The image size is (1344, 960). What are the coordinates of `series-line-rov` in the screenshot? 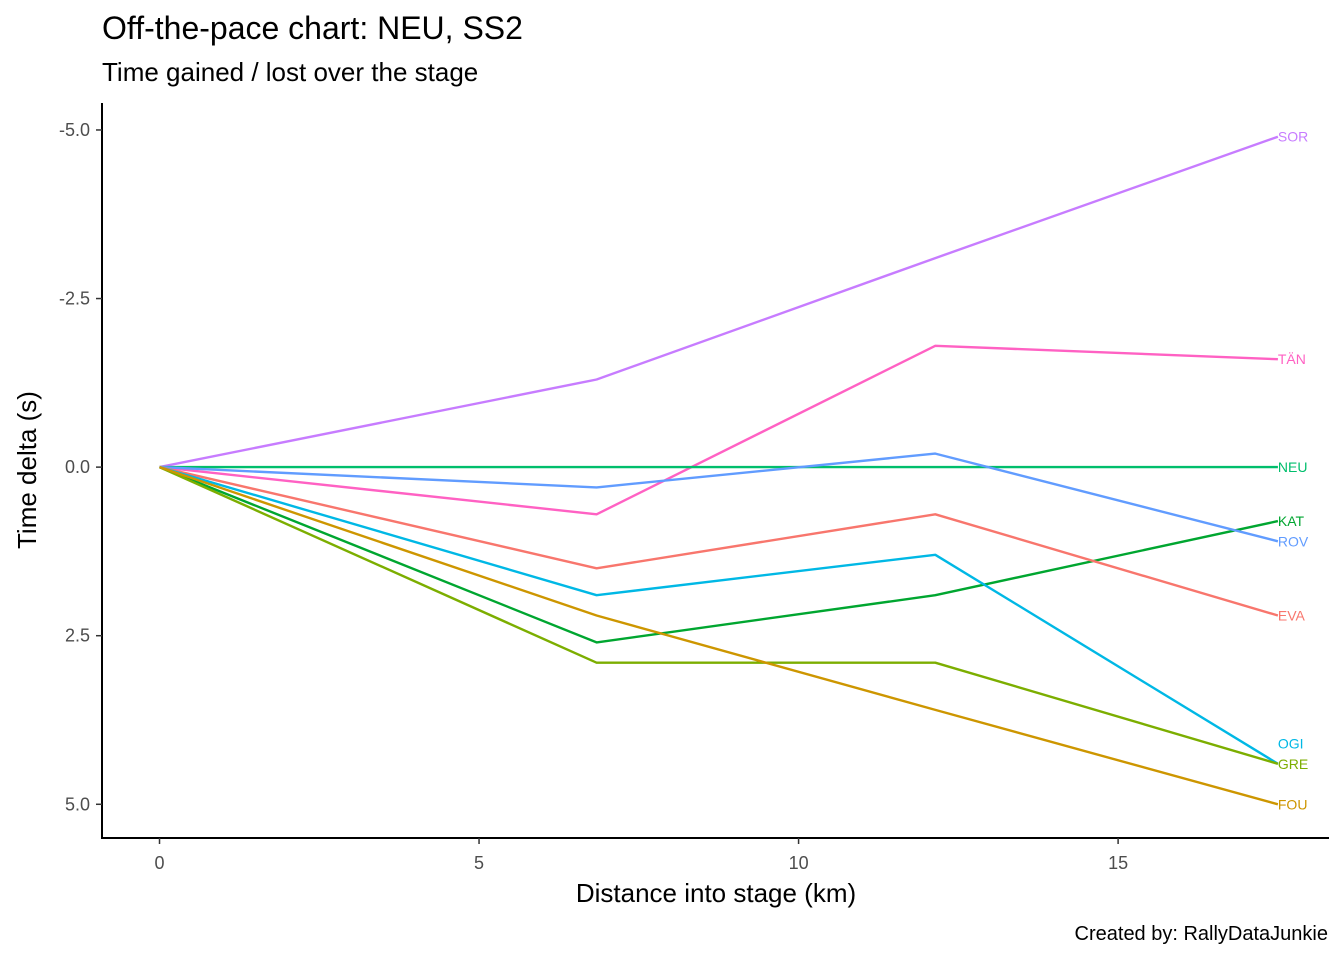 It's located at (719, 497).